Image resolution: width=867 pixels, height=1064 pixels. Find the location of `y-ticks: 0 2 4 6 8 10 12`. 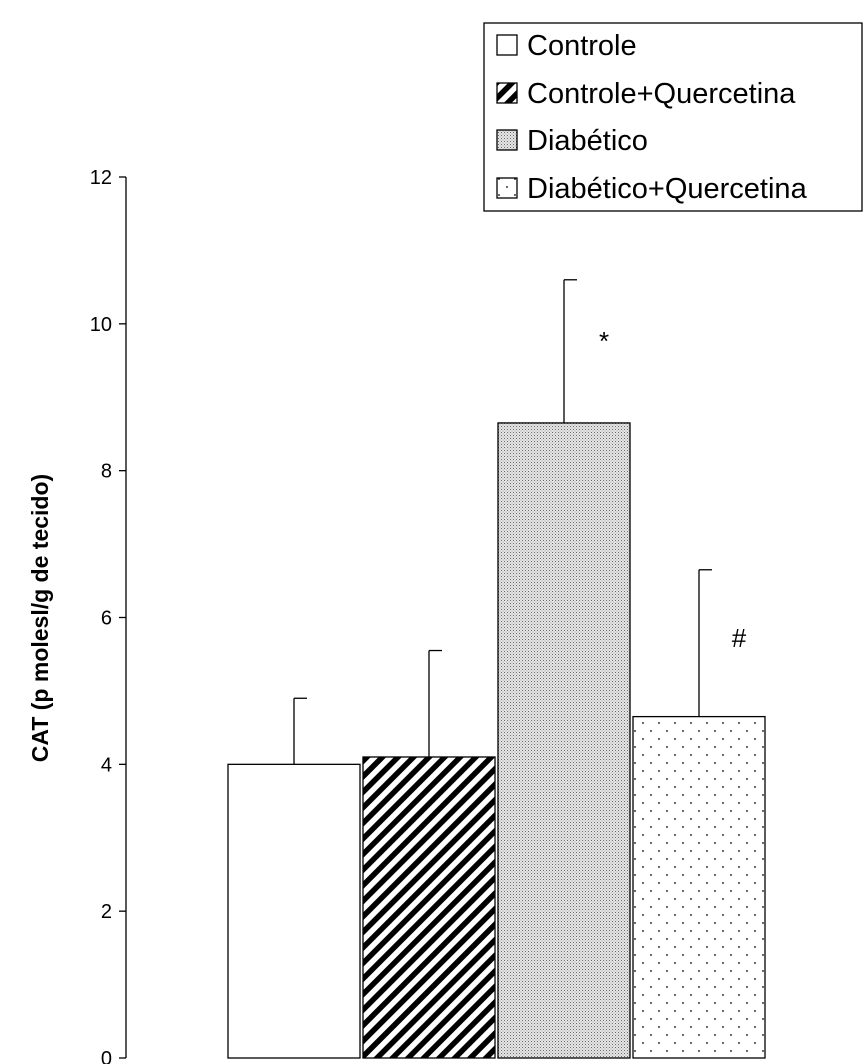

y-ticks: 0 2 4 6 8 10 12 is located at coordinates (108, 615).